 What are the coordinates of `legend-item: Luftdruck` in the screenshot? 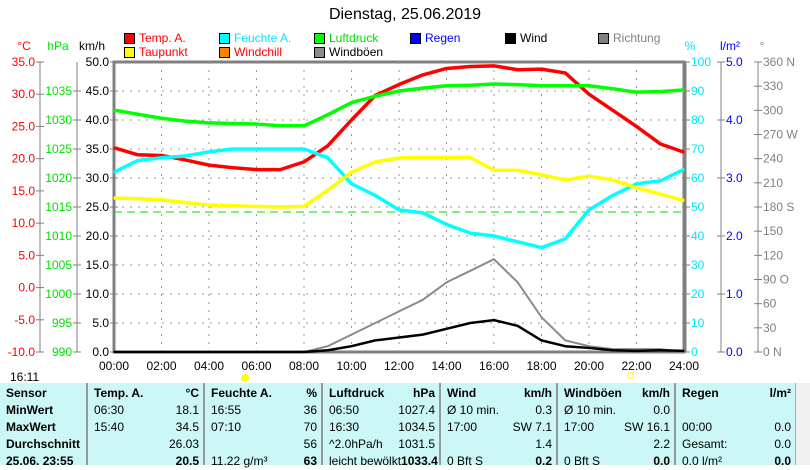 It's located at (346, 38).